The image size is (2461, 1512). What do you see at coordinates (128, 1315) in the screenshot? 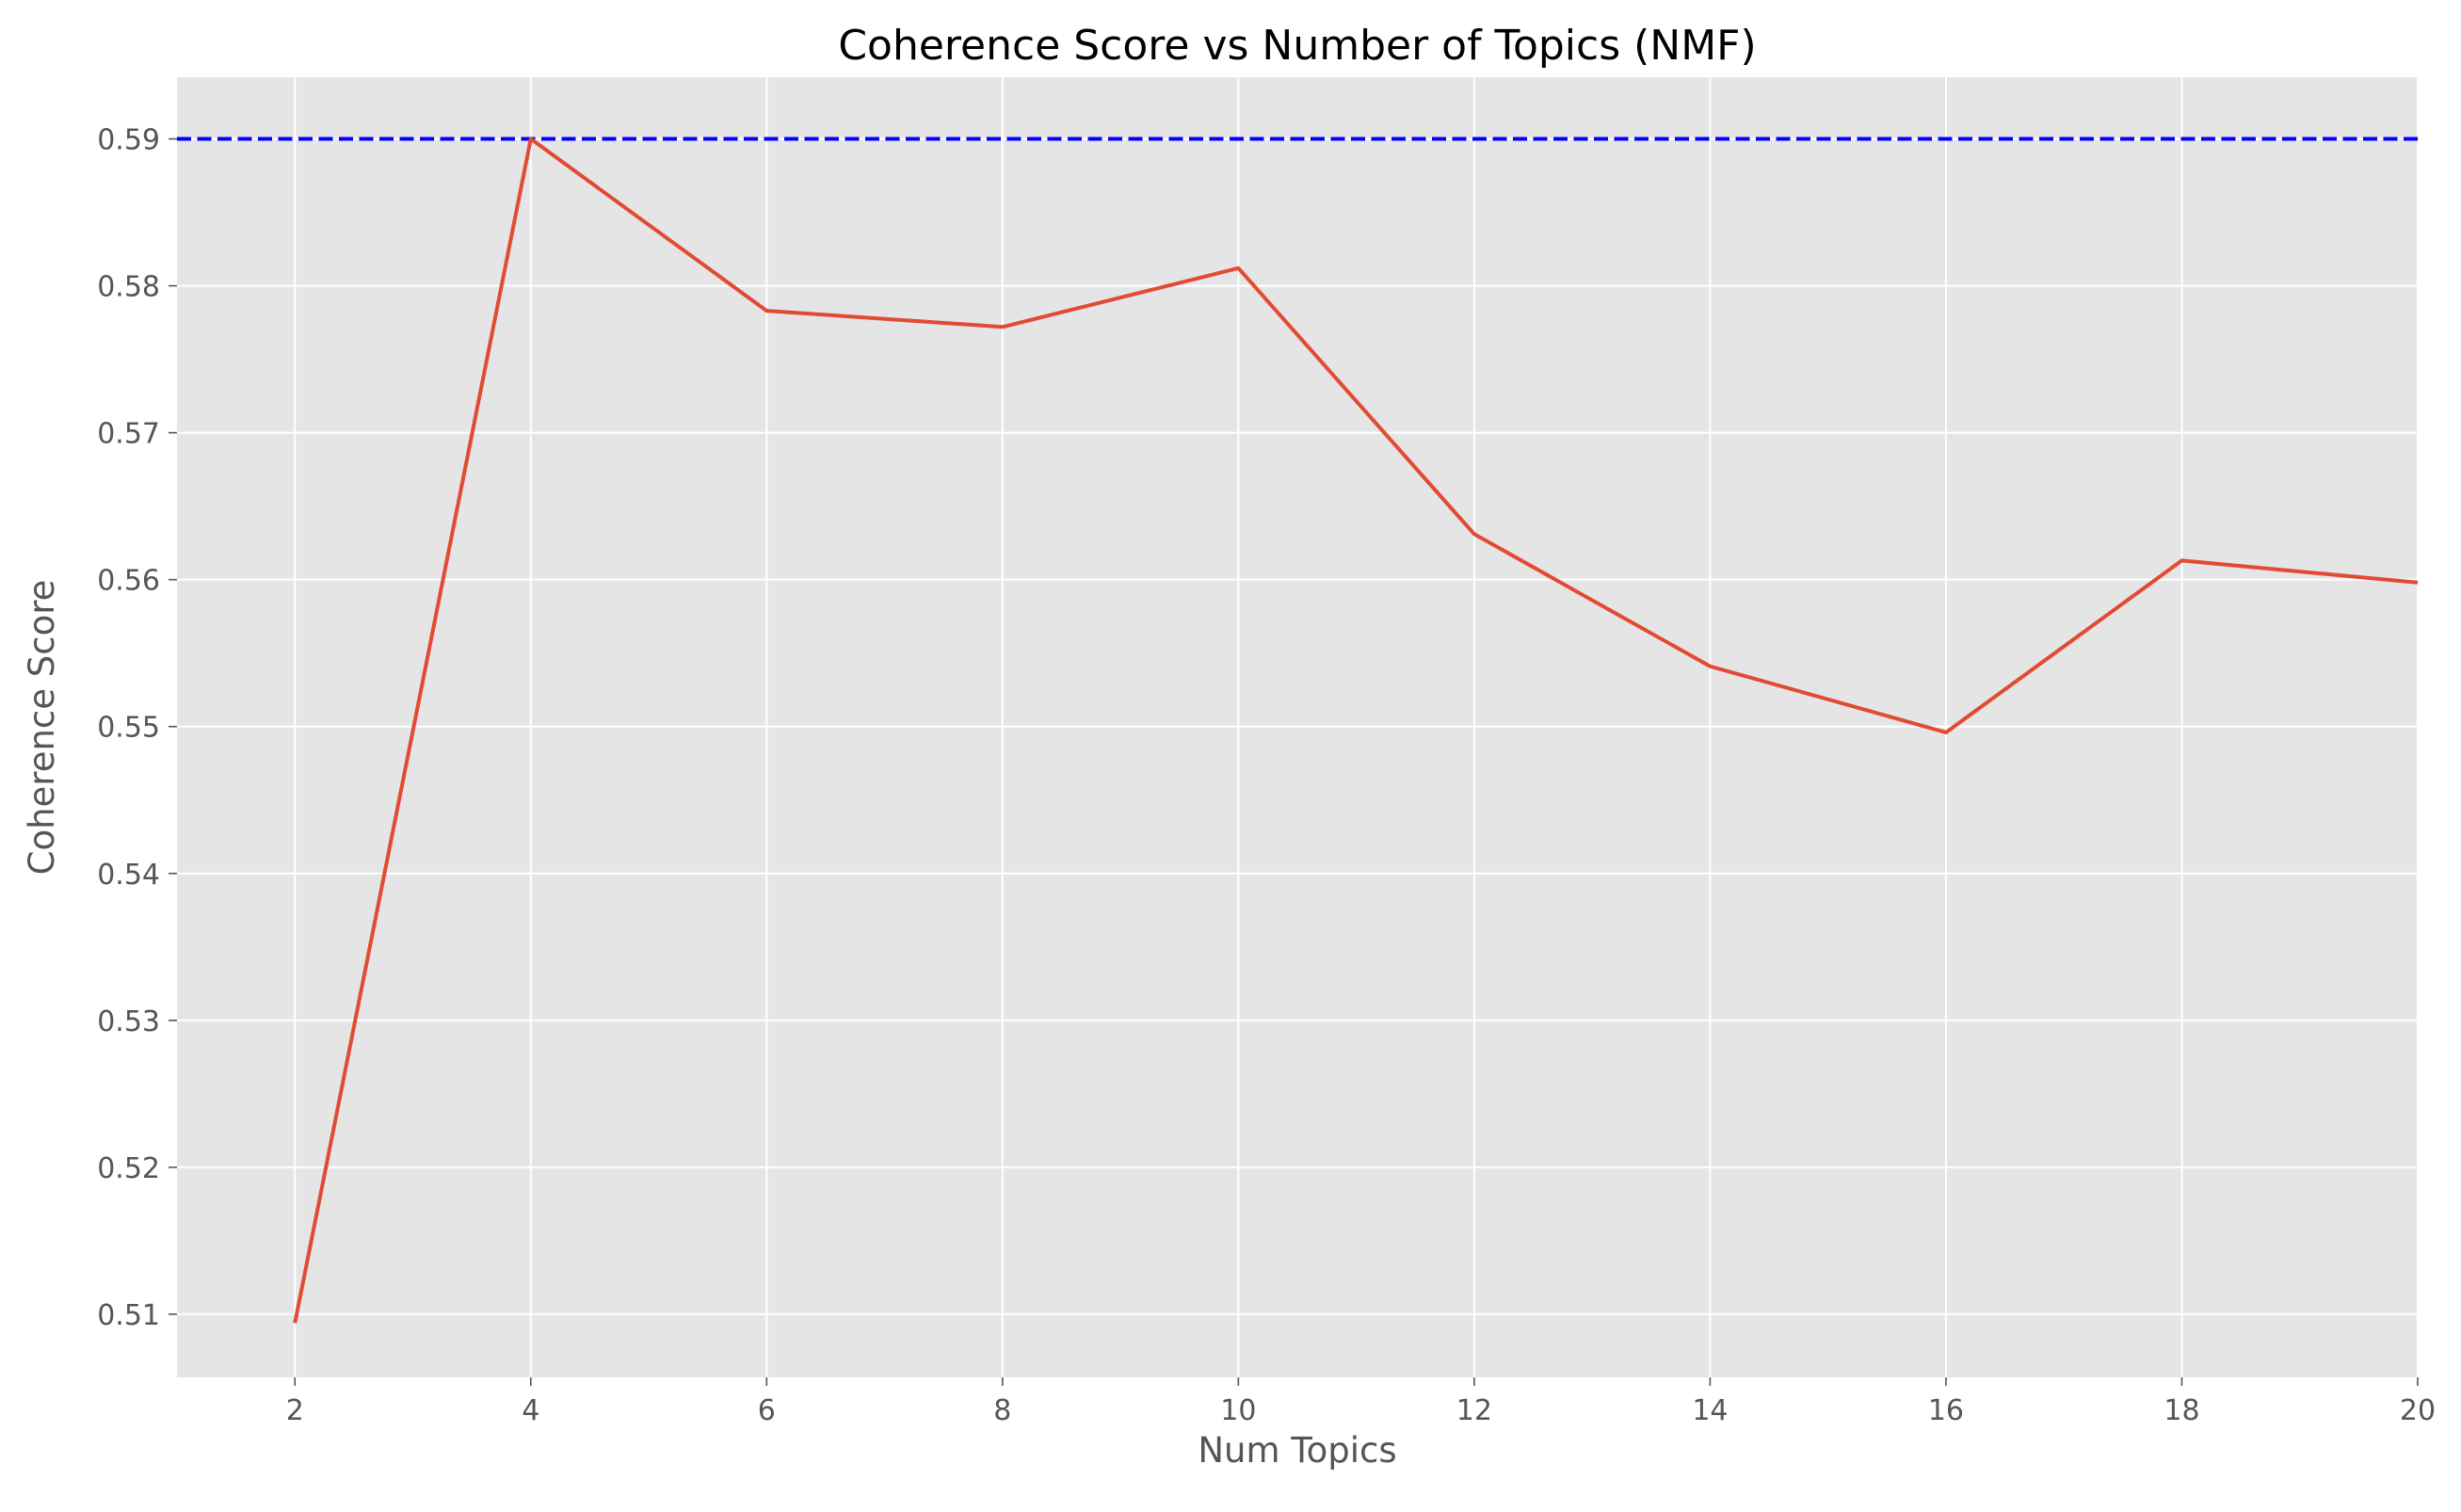
I see `y-tick-label: 0.51` at bounding box center [128, 1315].